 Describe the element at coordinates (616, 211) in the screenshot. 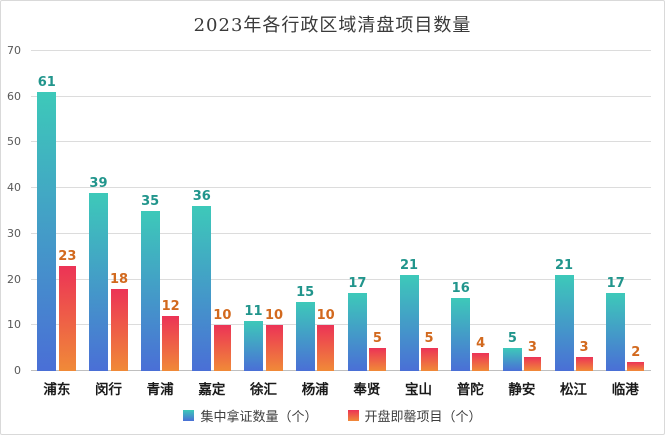

I see `bar-column: 17` at that location.